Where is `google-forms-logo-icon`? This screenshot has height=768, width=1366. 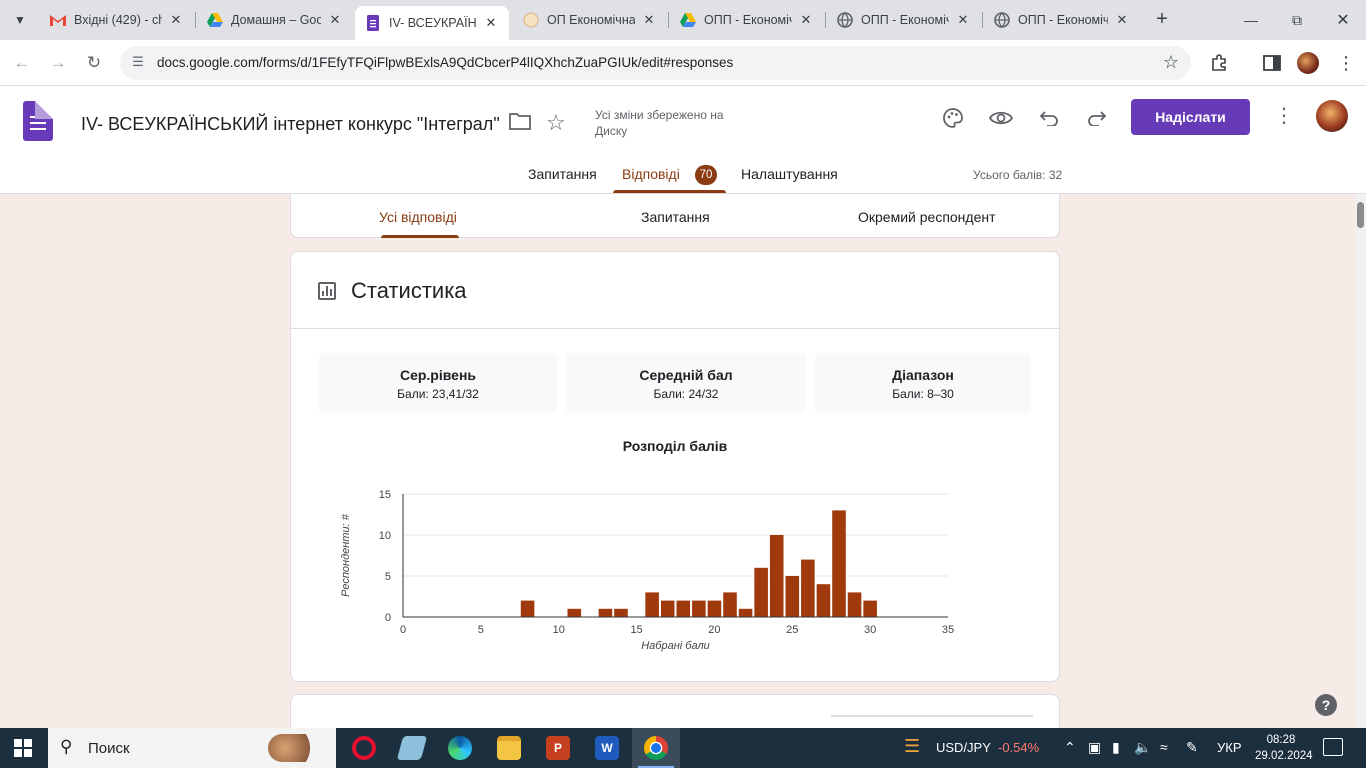
google-forms-logo-icon is located at coordinates (38, 121).